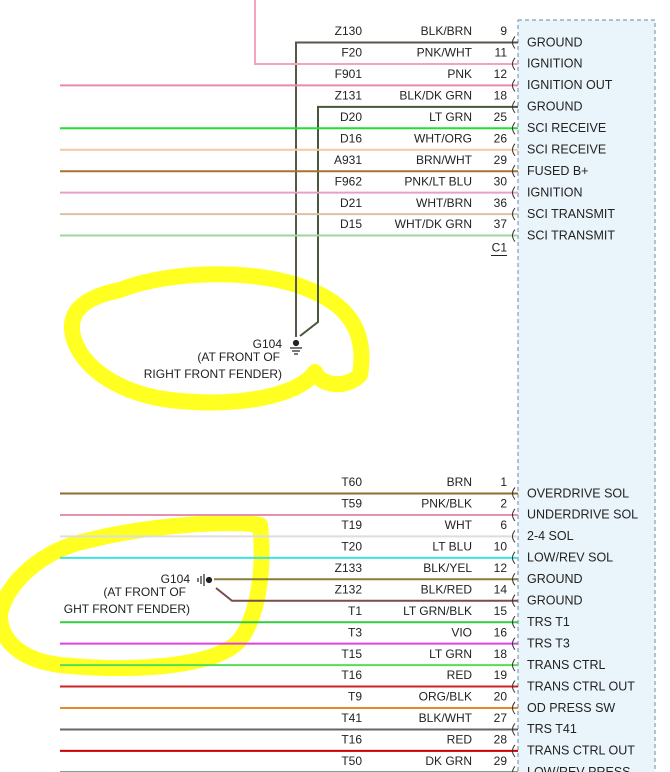  I want to click on wire-color: WHT/DK GRN, so click(433, 224).